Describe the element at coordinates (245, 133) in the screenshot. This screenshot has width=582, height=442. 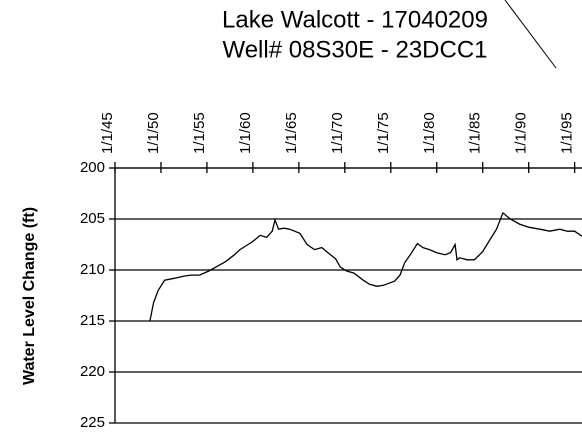
I see `x-tick-label: 1/1/60` at that location.